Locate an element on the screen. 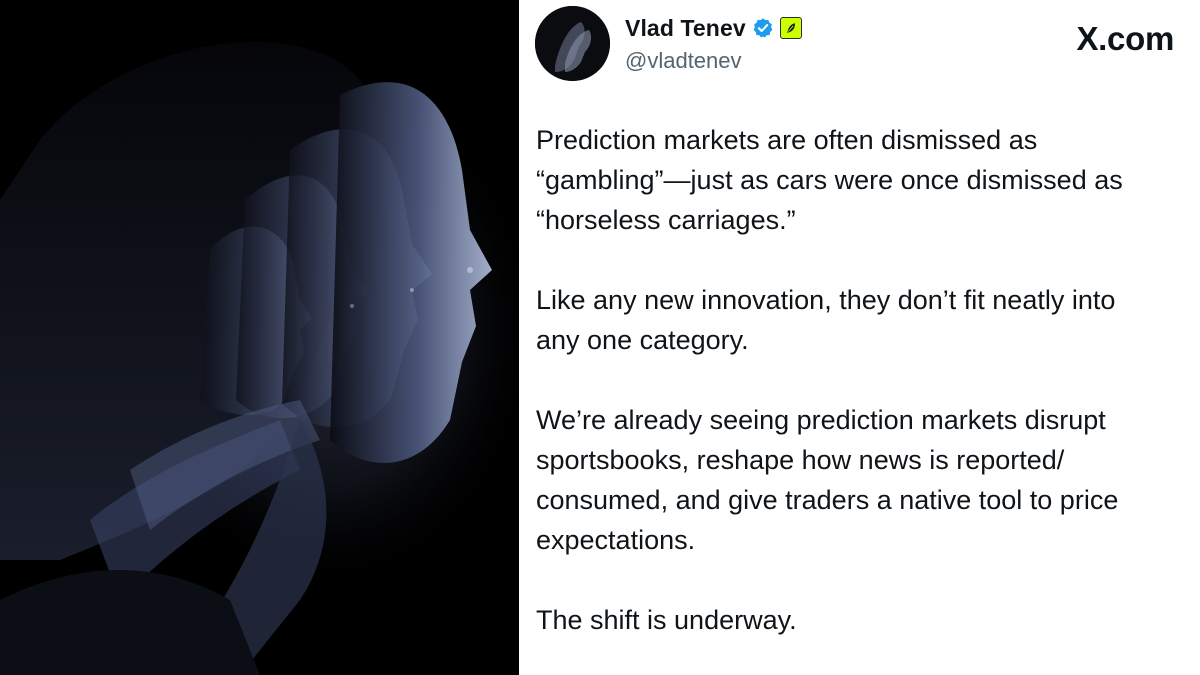  tweet-paragraph: The shift is underway. is located at coordinates (858, 620).